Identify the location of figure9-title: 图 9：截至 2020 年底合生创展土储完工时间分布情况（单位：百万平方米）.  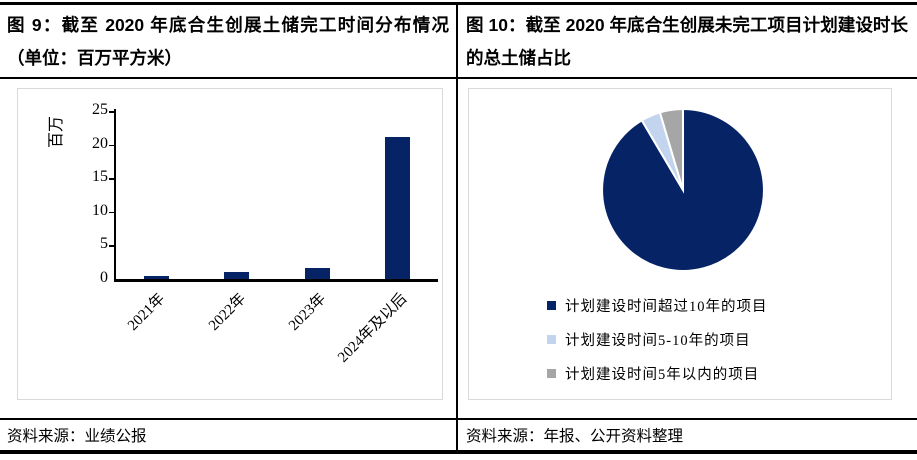
(228, 41).